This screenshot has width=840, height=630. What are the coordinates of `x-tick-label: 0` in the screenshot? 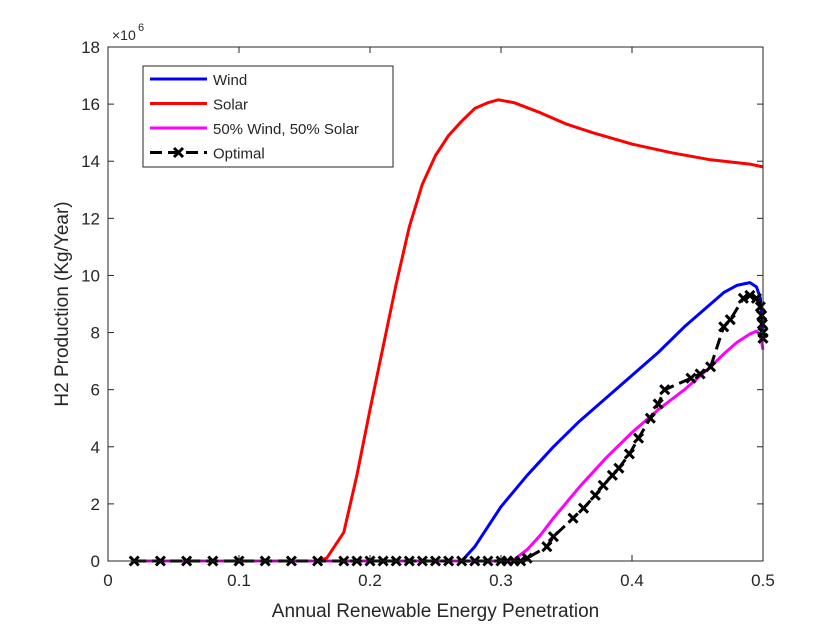 It's located at (107, 580).